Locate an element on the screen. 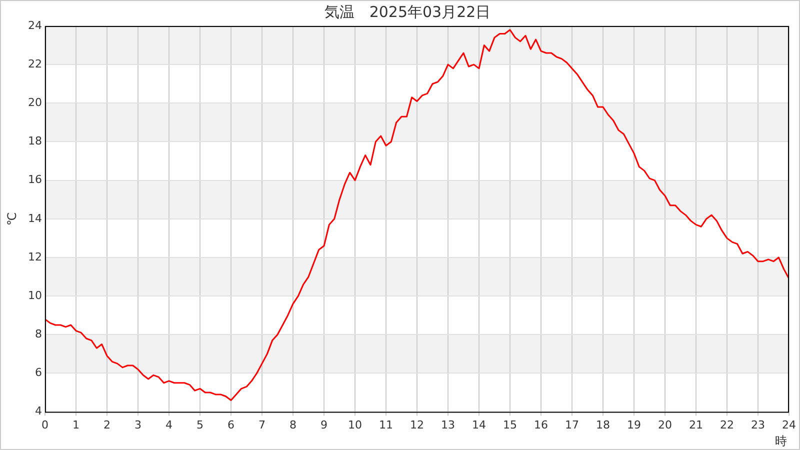 This screenshot has height=450, width=800. x-tick-label: 1 is located at coordinates (76, 425).